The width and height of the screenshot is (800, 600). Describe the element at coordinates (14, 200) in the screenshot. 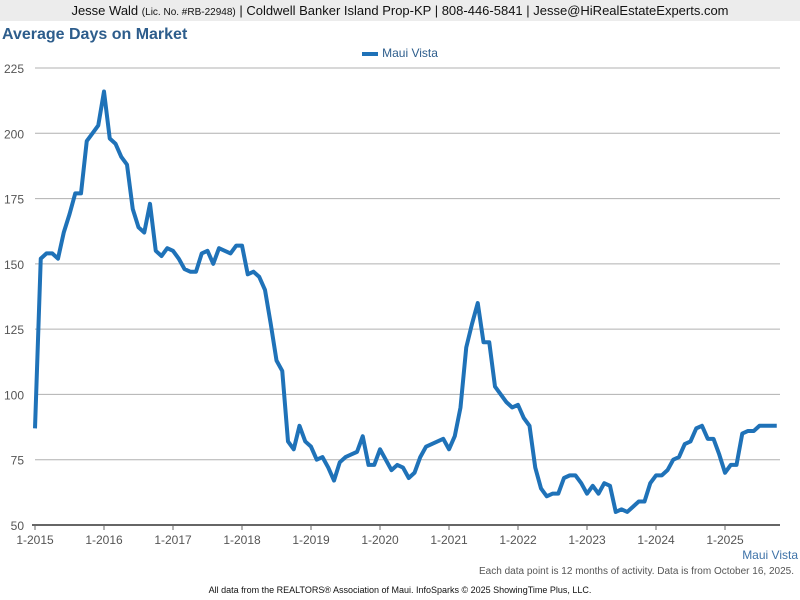

I see `y-tick-label: 175` at that location.